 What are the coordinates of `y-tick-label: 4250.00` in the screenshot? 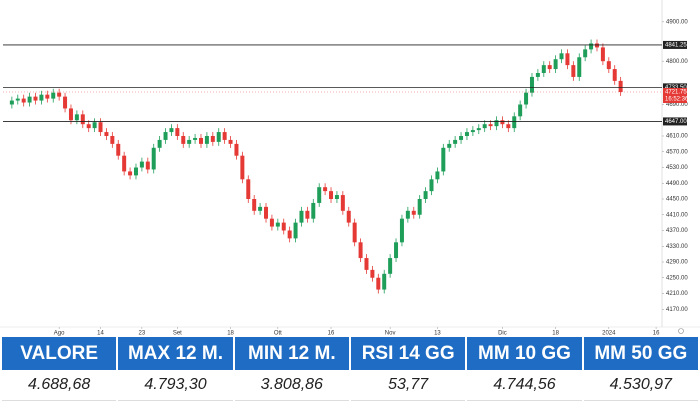 It's located at (677, 278).